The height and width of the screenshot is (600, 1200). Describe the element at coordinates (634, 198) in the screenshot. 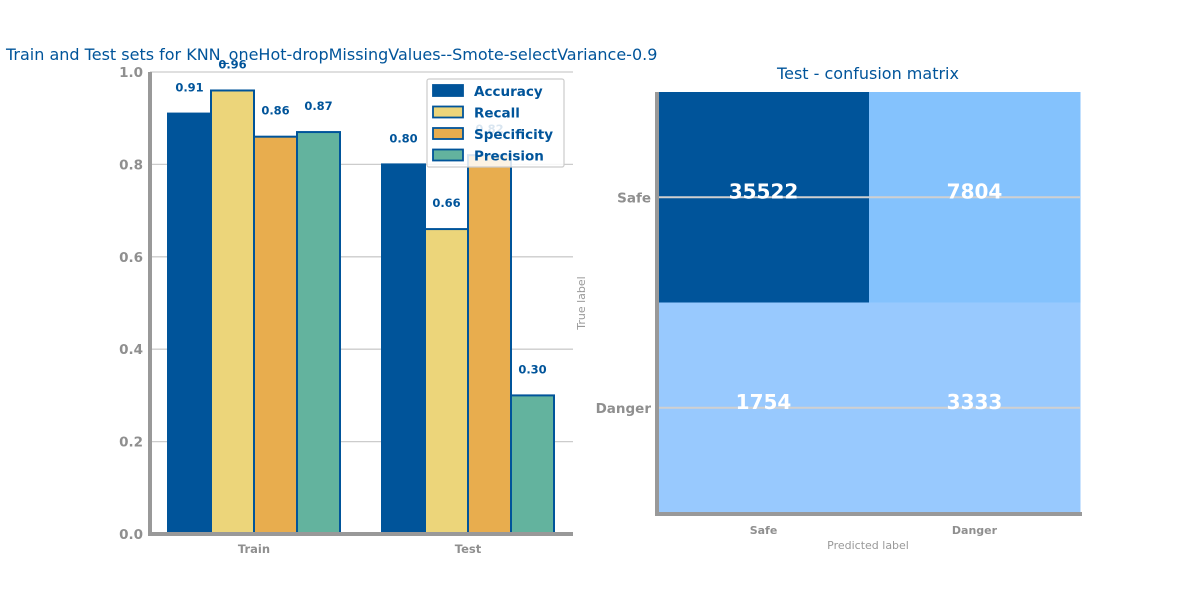

I see `y-tick-label: Safe` at that location.